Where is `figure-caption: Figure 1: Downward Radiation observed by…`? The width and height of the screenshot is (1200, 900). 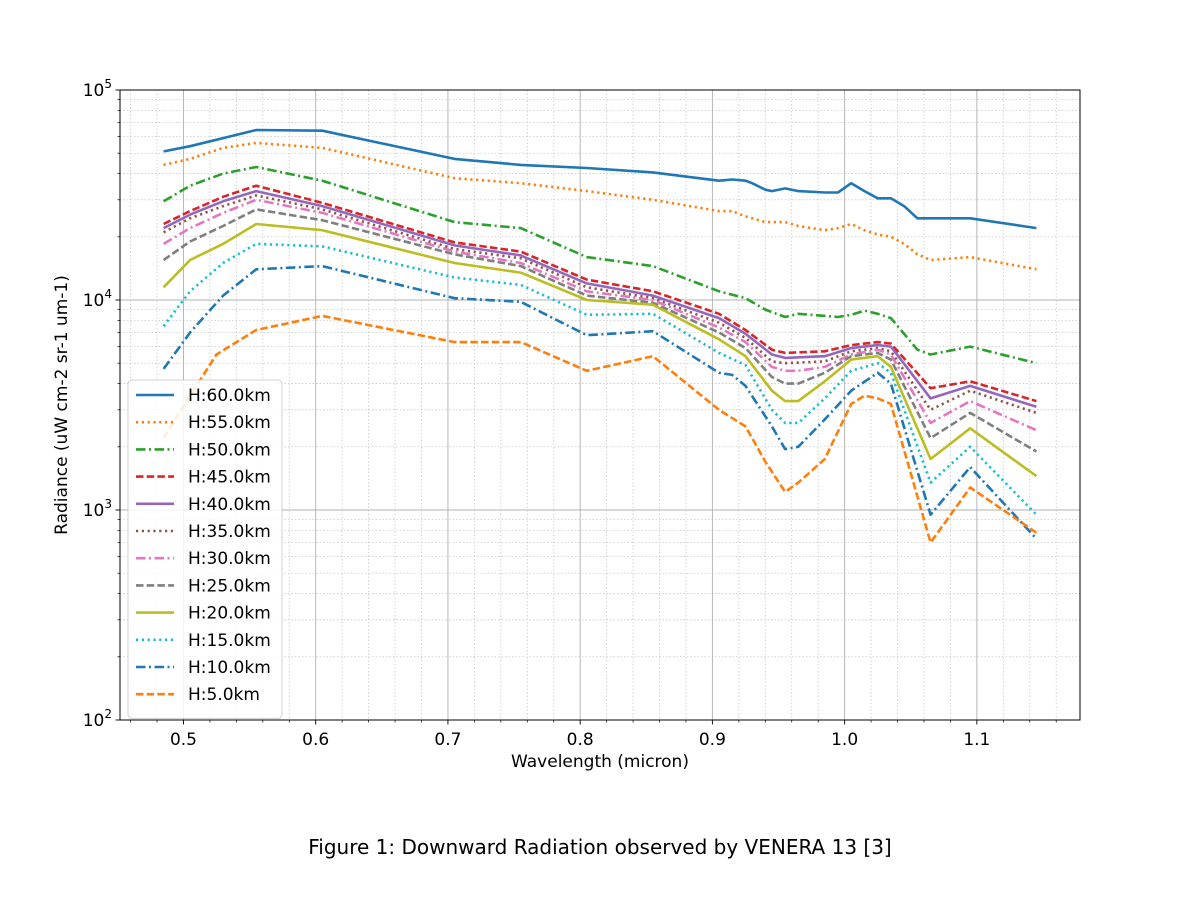 figure-caption: Figure 1: Downward Radiation observed by… is located at coordinates (600, 847).